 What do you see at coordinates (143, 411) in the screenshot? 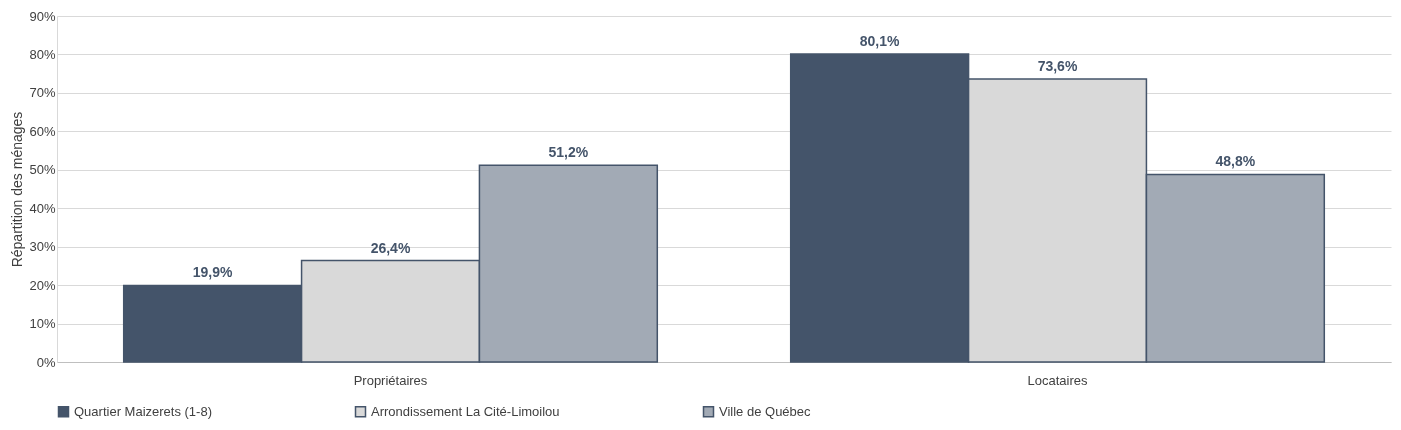
I see `legend-label: Quartier Maizerets (1-8)` at bounding box center [143, 411].